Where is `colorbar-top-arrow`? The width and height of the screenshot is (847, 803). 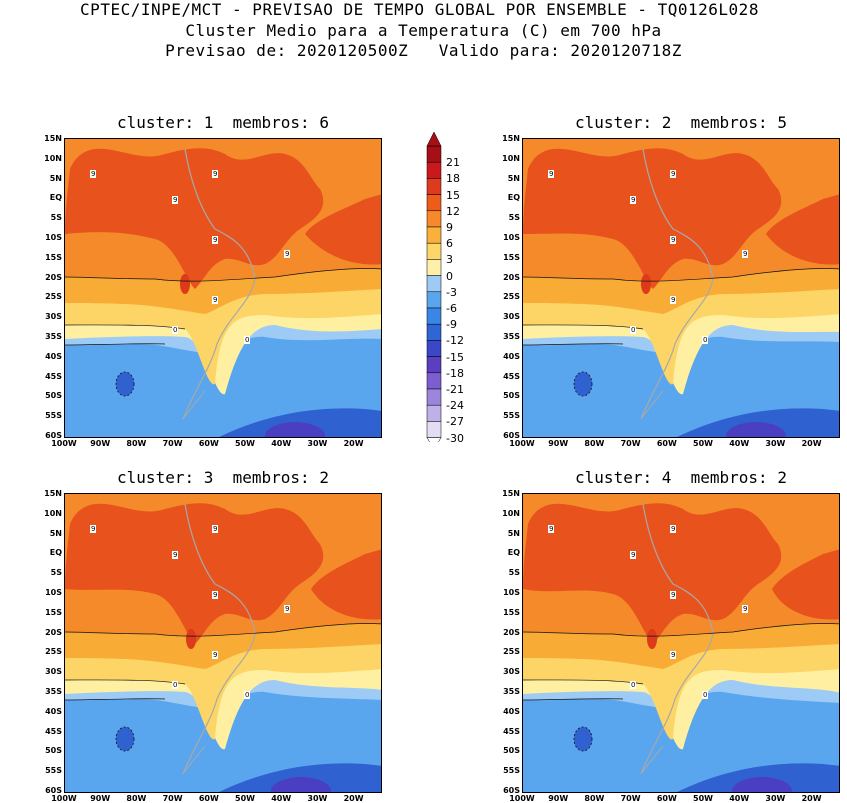 colorbar-top-arrow is located at coordinates (434, 139).